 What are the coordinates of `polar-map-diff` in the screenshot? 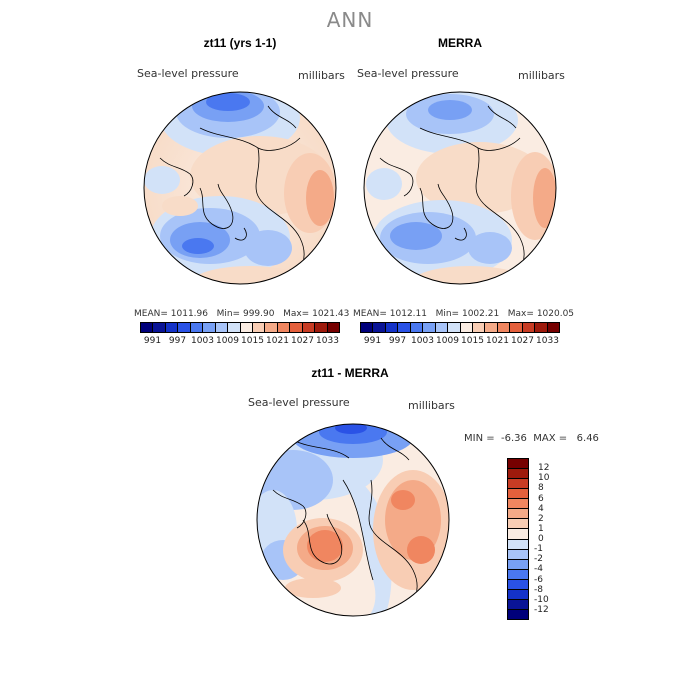 It's located at (353, 520).